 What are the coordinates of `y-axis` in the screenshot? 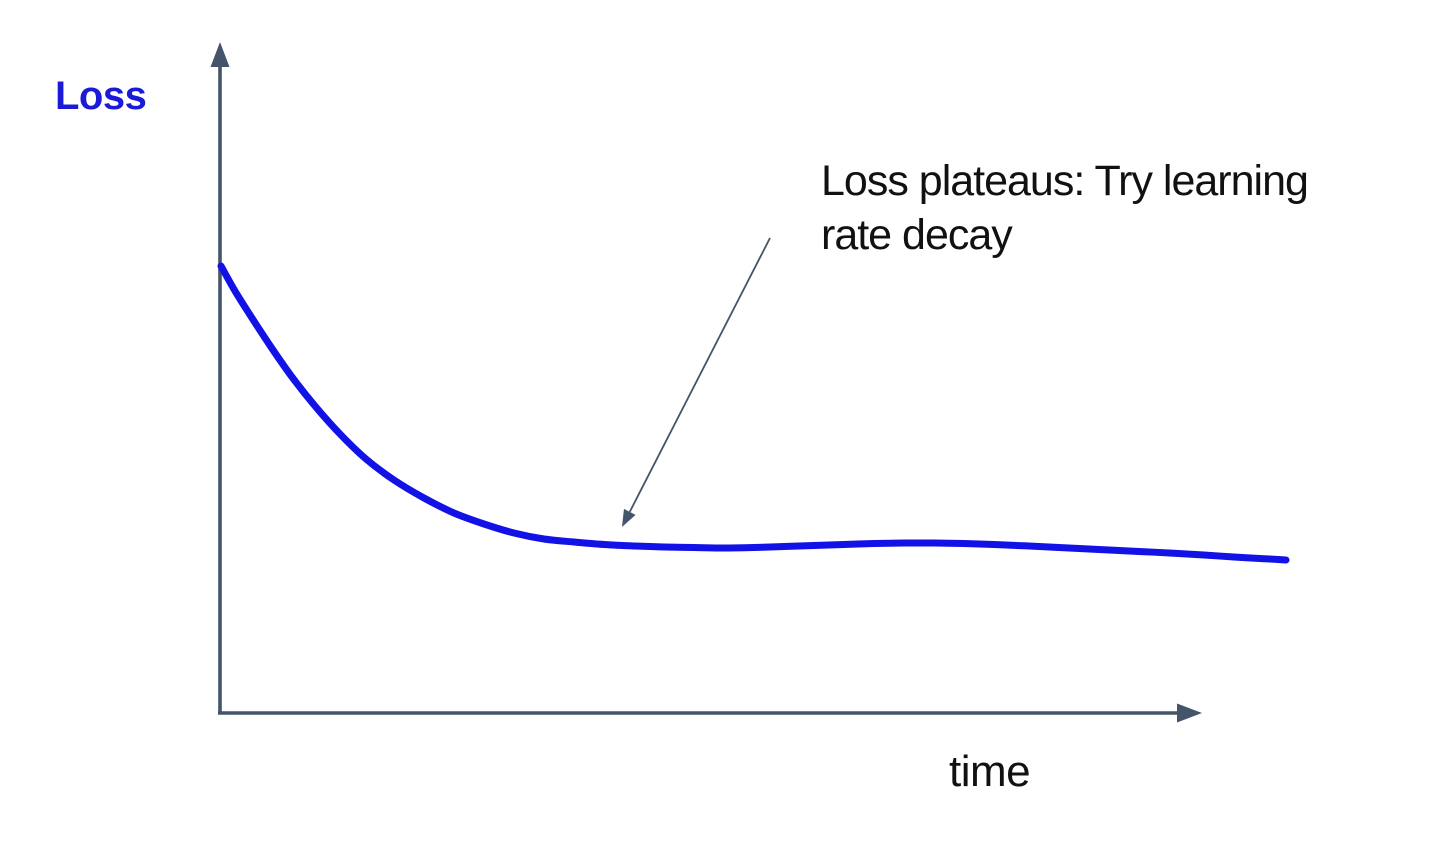 It's located at (220, 377).